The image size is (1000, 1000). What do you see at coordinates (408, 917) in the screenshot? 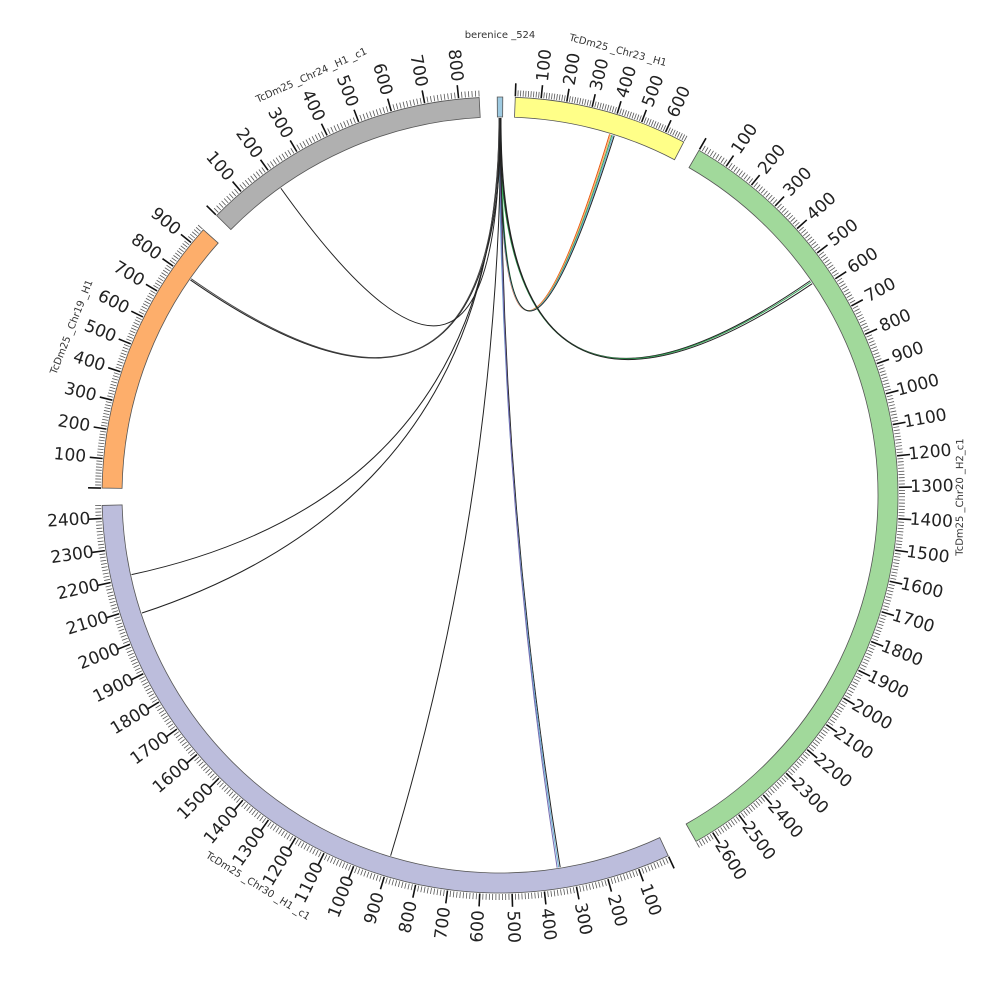
I see `tick-label: 800` at bounding box center [408, 917].